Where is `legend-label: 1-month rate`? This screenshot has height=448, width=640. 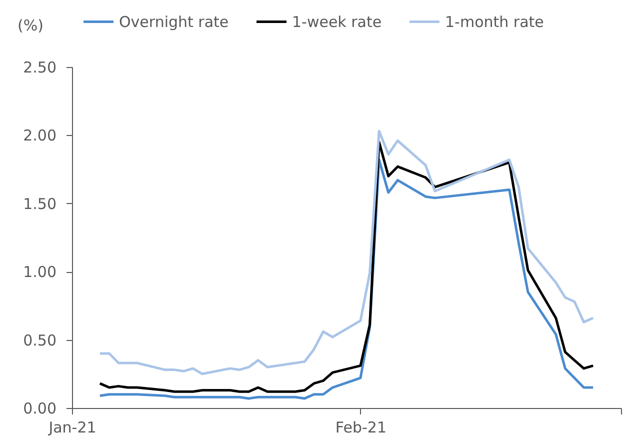
legend-label: 1-month rate is located at coordinates (494, 21).